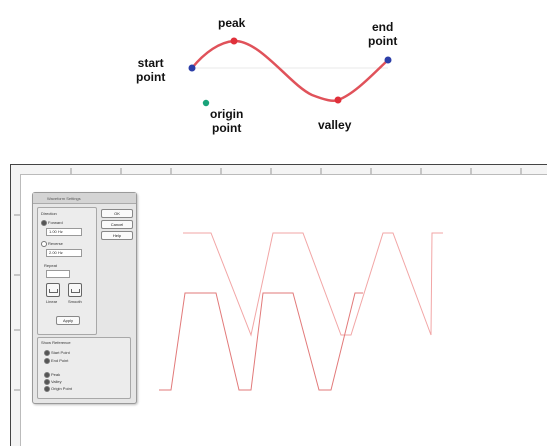  What do you see at coordinates (75, 290) in the screenshot?
I see `smooth-shape-icon` at bounding box center [75, 290].